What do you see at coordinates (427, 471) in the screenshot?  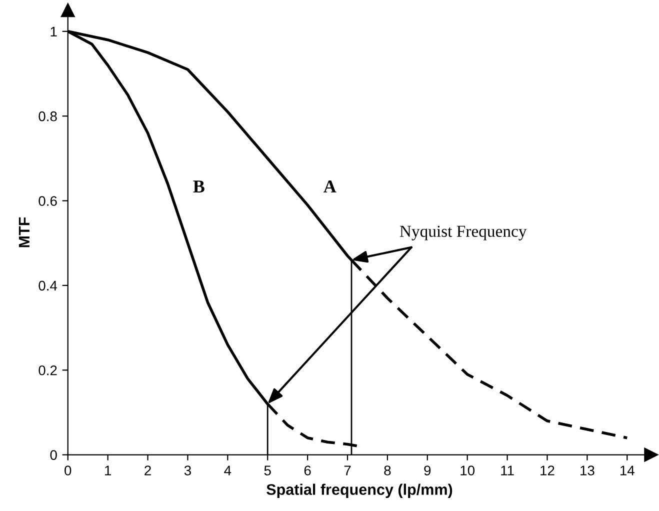 I see `x-tick-label: 9` at bounding box center [427, 471].